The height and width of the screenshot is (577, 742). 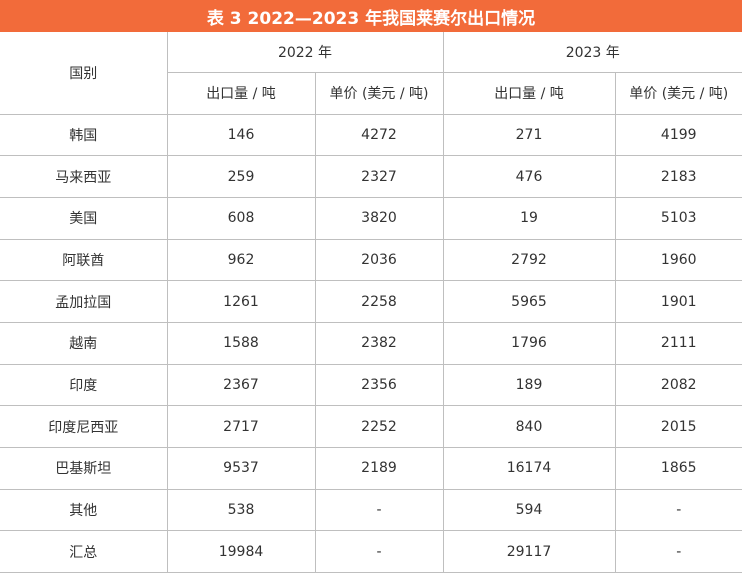 I want to click on table-row: 韩国 146 4272 271 4199, so click(x=371, y=135).